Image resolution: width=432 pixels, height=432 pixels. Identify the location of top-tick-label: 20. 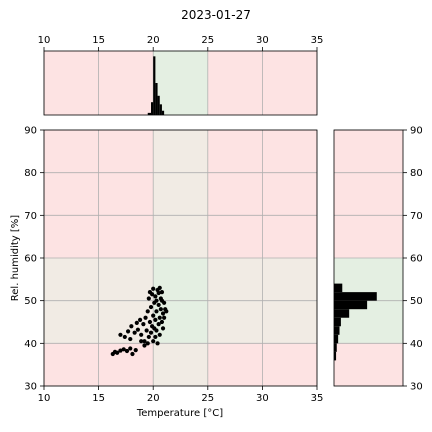
(153, 40).